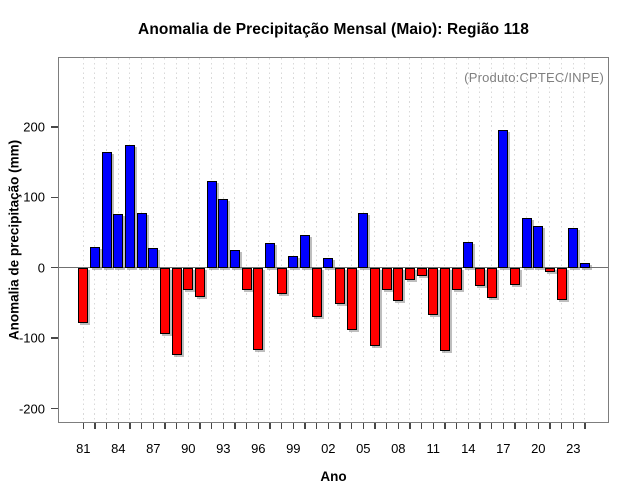 This screenshot has height=500, width=640. I want to click on y-tick-label: -200, so click(31, 409).